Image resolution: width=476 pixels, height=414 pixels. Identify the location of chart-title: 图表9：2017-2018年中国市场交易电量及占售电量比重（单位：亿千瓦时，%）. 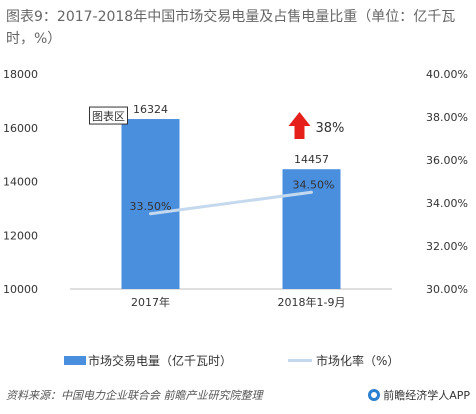
(231, 28).